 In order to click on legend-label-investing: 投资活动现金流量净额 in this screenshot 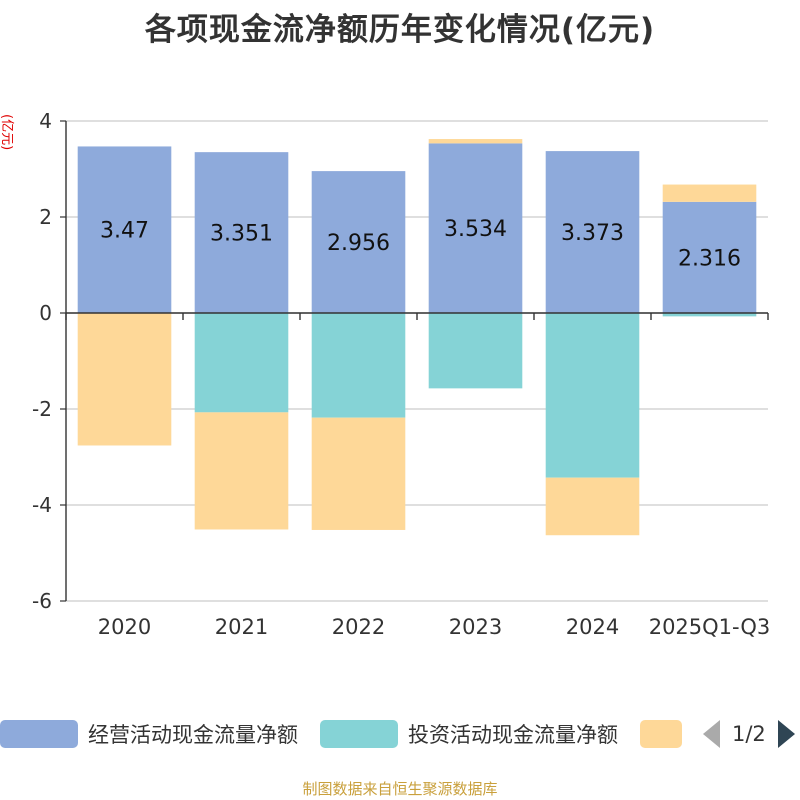, I will do `click(513, 735)`.